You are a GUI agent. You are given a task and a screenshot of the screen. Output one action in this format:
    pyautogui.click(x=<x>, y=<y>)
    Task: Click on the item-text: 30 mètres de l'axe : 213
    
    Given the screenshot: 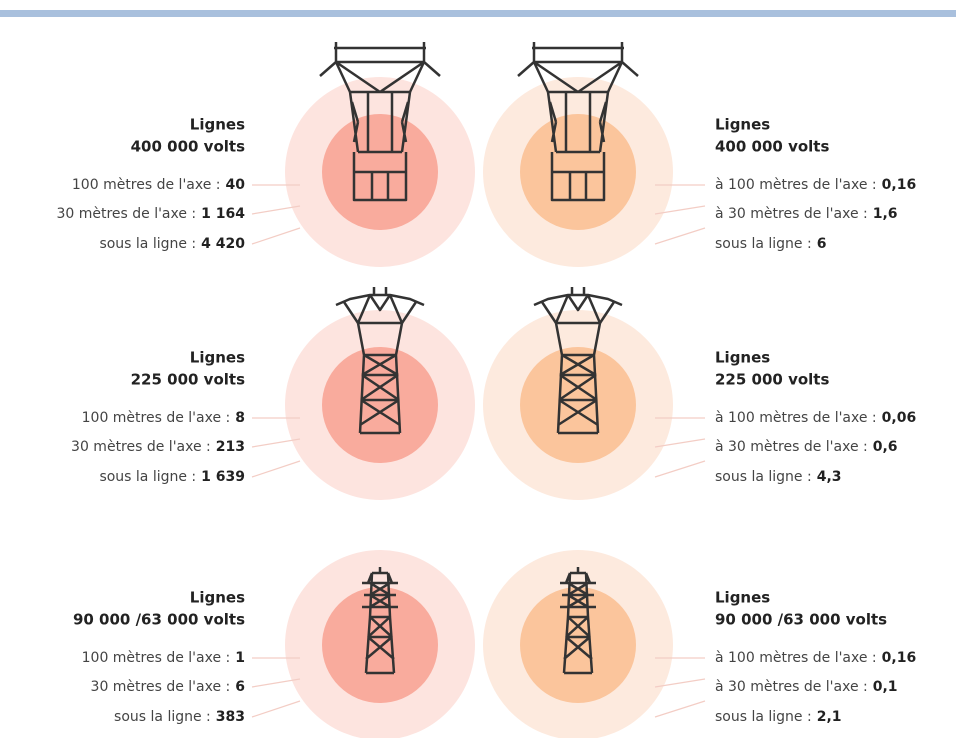 What is the action you would take?
    pyautogui.click(x=158, y=447)
    